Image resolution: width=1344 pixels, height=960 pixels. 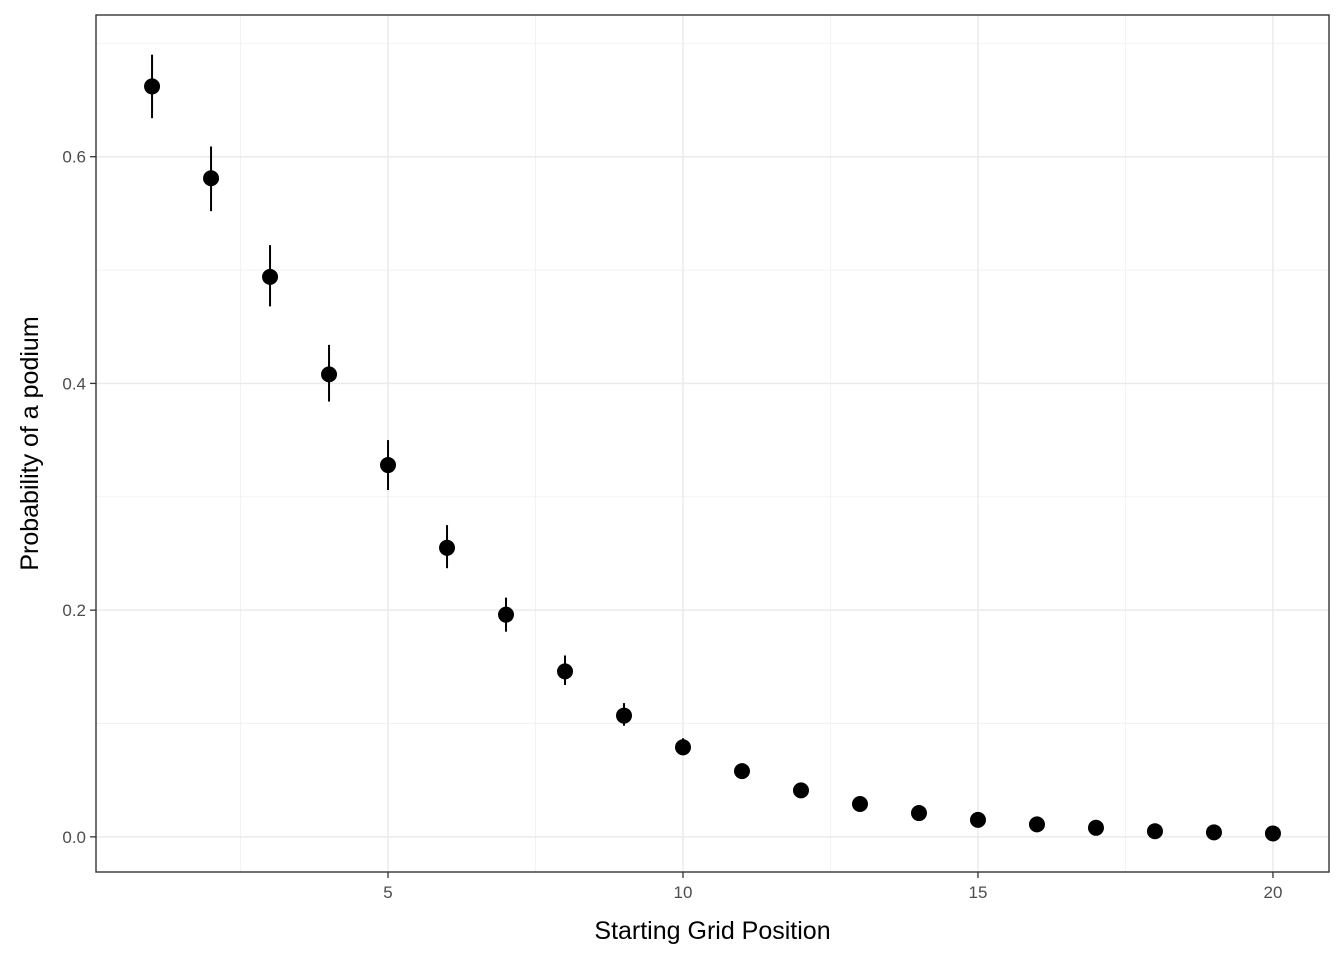 I want to click on y-tick-label: 0.2, so click(x=74, y=610).